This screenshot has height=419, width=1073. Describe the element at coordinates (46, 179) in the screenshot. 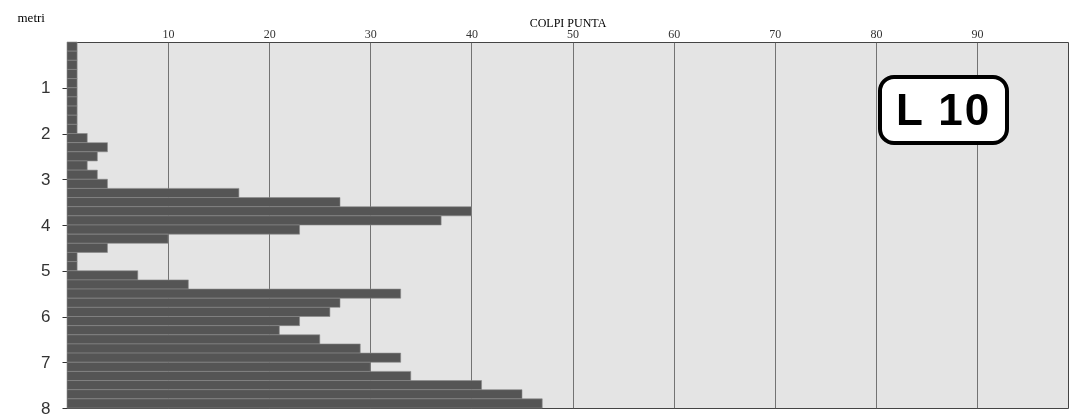

I see `y-tick-label: 3` at that location.